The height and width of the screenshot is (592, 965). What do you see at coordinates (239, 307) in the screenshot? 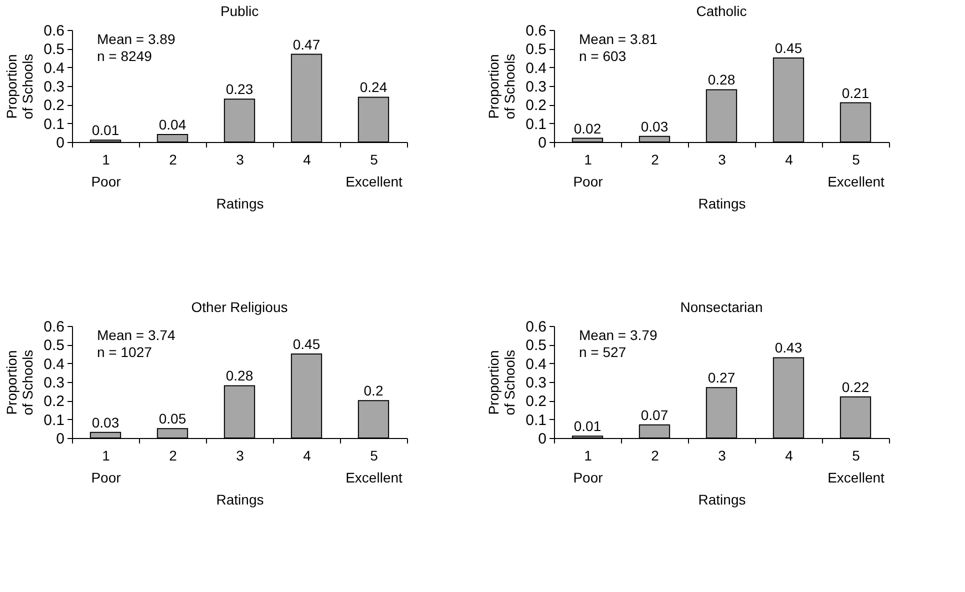
I see `chart-title: Other Religious` at bounding box center [239, 307].